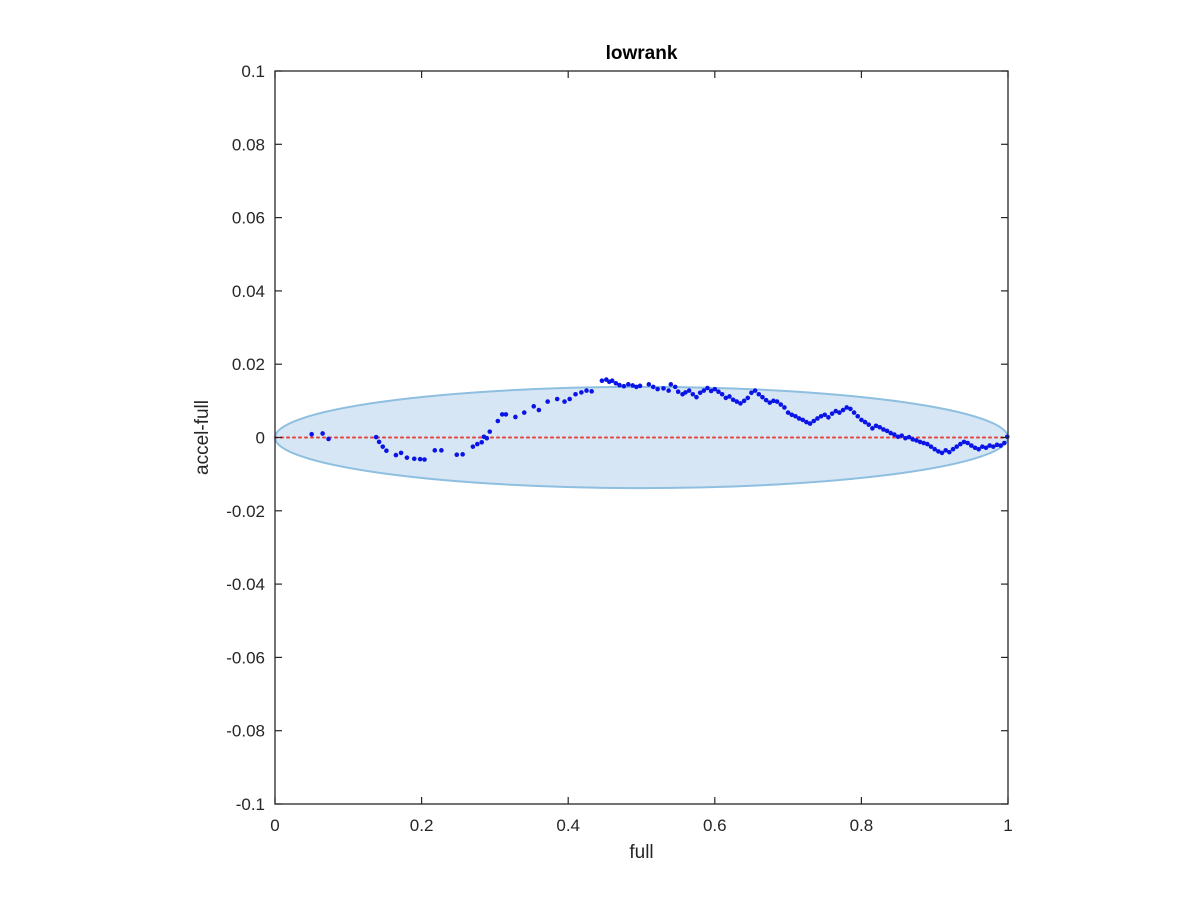 The width and height of the screenshot is (1200, 900). I want to click on y-tick-label: -0.1, so click(250, 804).